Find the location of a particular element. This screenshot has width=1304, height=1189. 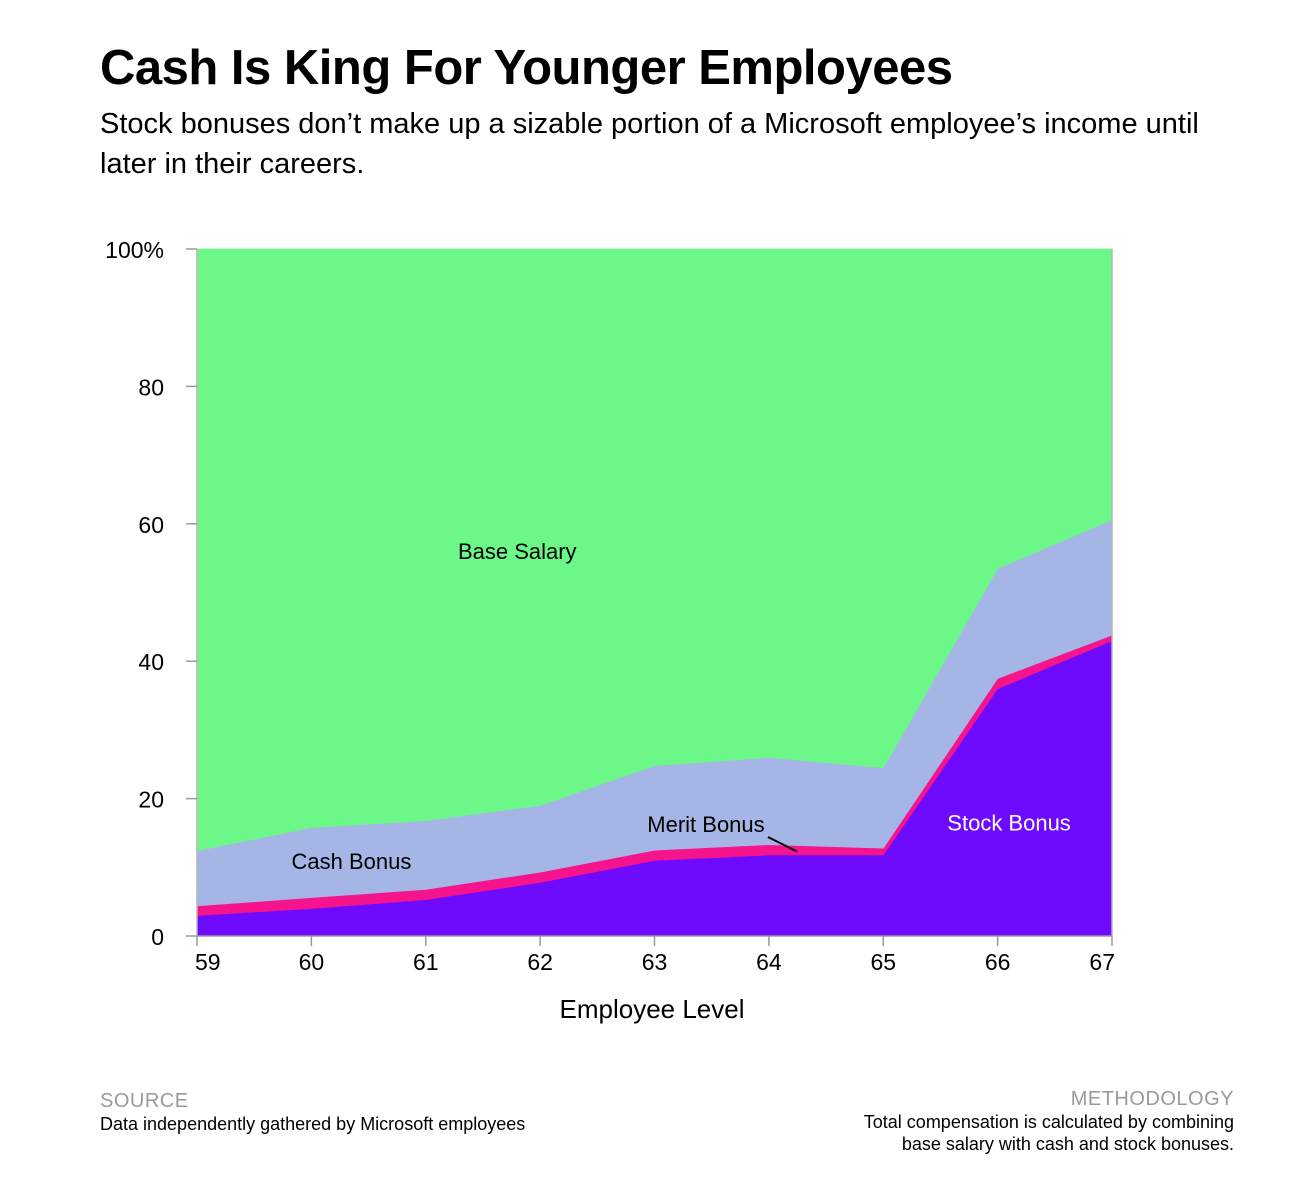

y-tick-label: 80 is located at coordinates (151, 387).